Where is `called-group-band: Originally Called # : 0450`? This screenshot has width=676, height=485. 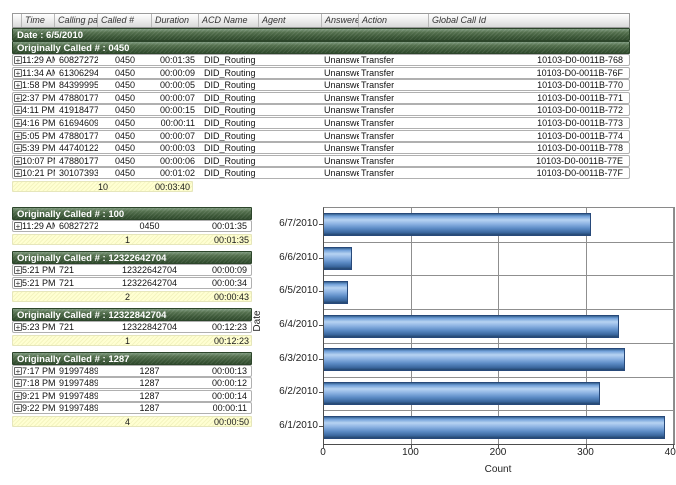 called-group-band: Originally Called # : 0450 is located at coordinates (321, 47).